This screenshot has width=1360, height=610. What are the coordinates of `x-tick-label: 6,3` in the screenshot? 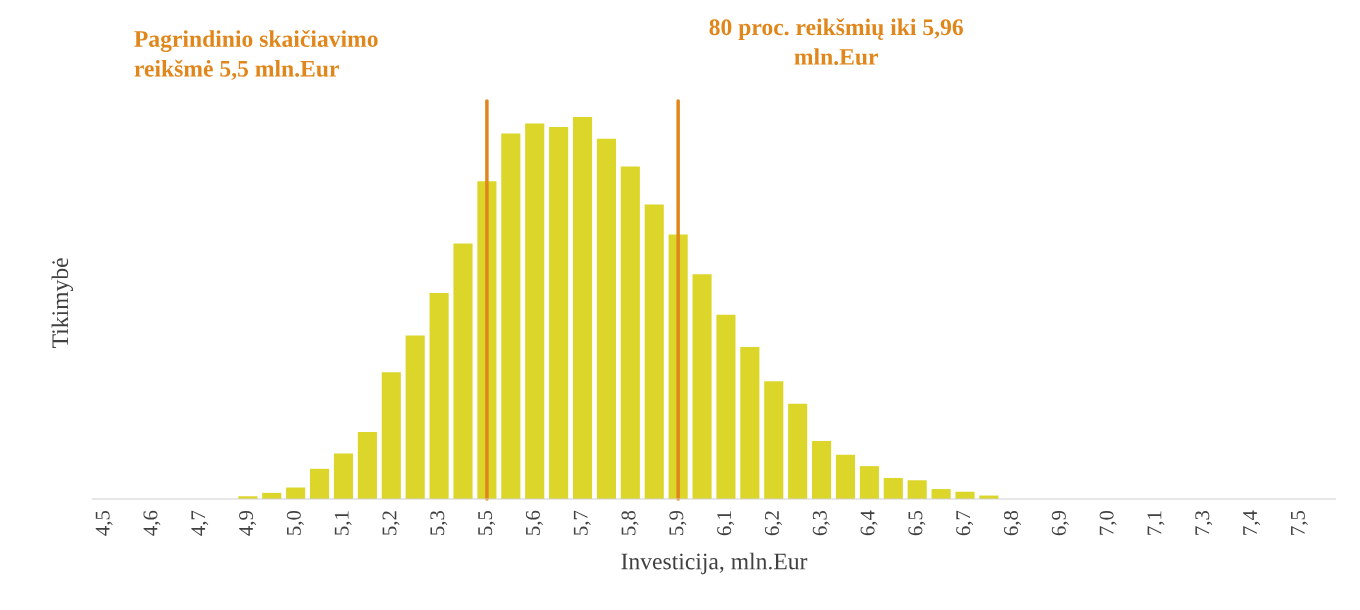 It's located at (821, 523).